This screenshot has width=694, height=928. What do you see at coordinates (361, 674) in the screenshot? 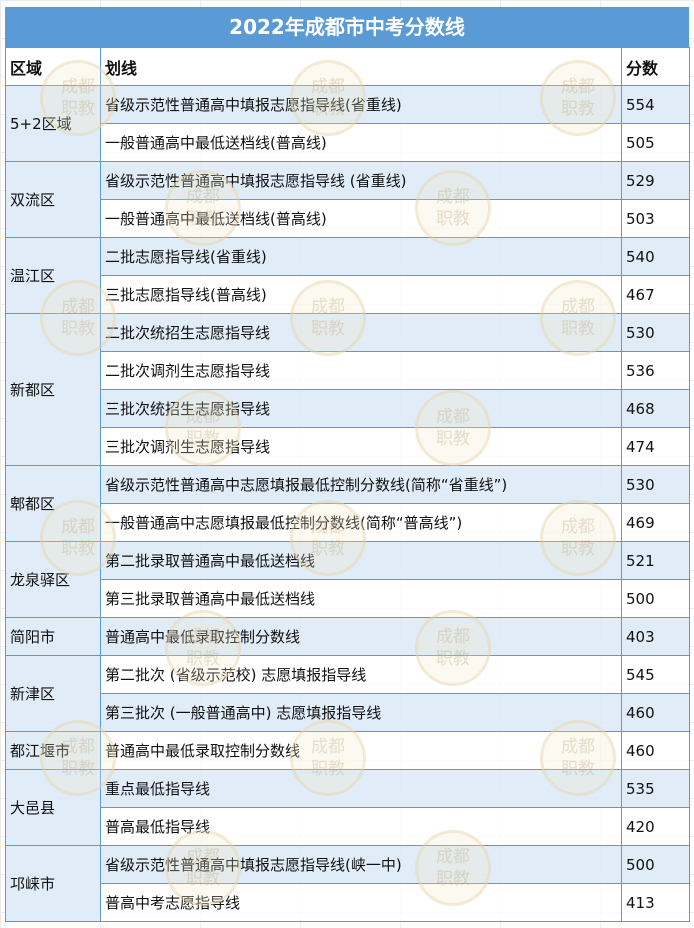
I see `line-cell: 第二批次 (省级示范校) 志愿填报指导线` at bounding box center [361, 674].